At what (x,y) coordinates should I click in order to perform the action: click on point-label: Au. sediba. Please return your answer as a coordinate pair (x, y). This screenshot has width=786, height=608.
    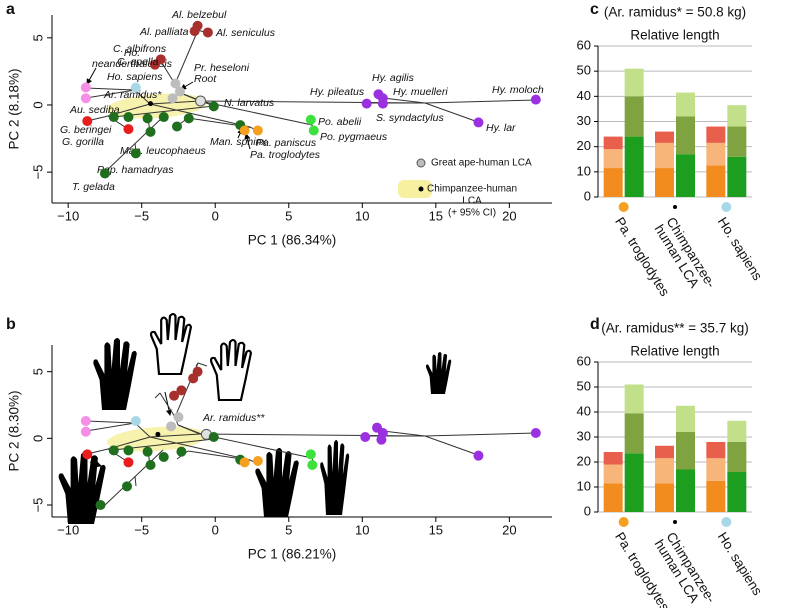
    Looking at the image, I should click on (94, 110).